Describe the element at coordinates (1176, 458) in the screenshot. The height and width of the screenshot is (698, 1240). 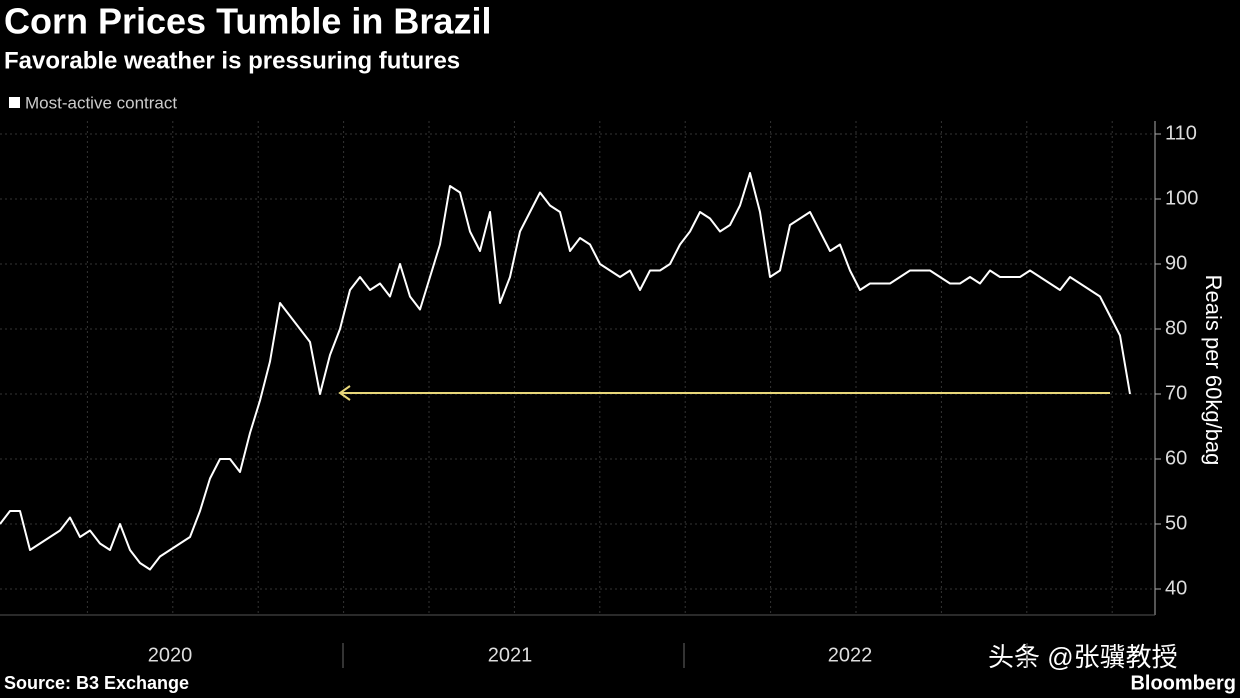
I see `y-tick-label: 60` at that location.